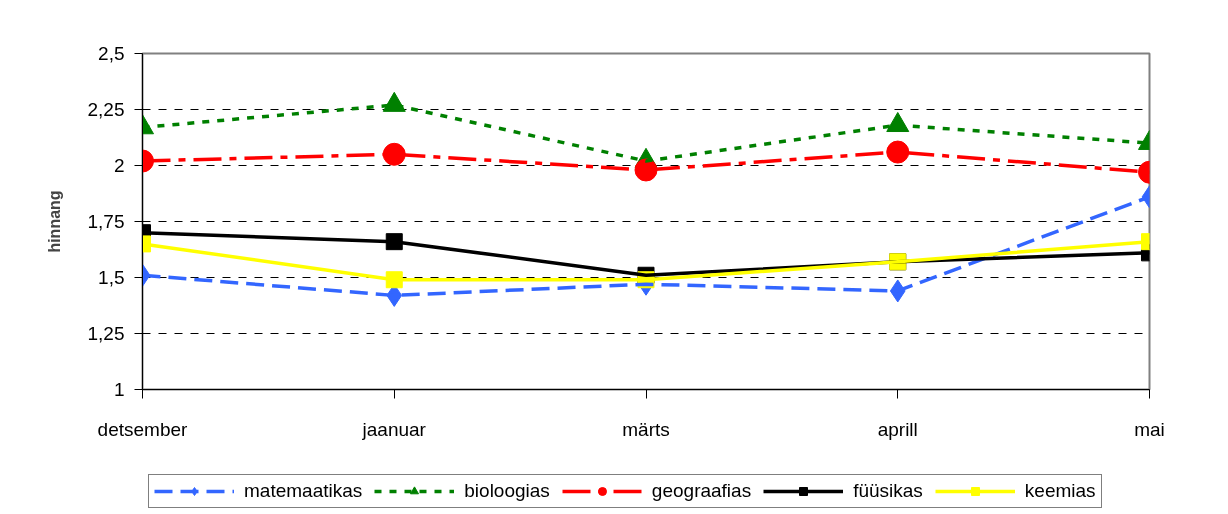  What do you see at coordinates (111, 277) in the screenshot?
I see `y-tick-label: 1,5` at bounding box center [111, 277].